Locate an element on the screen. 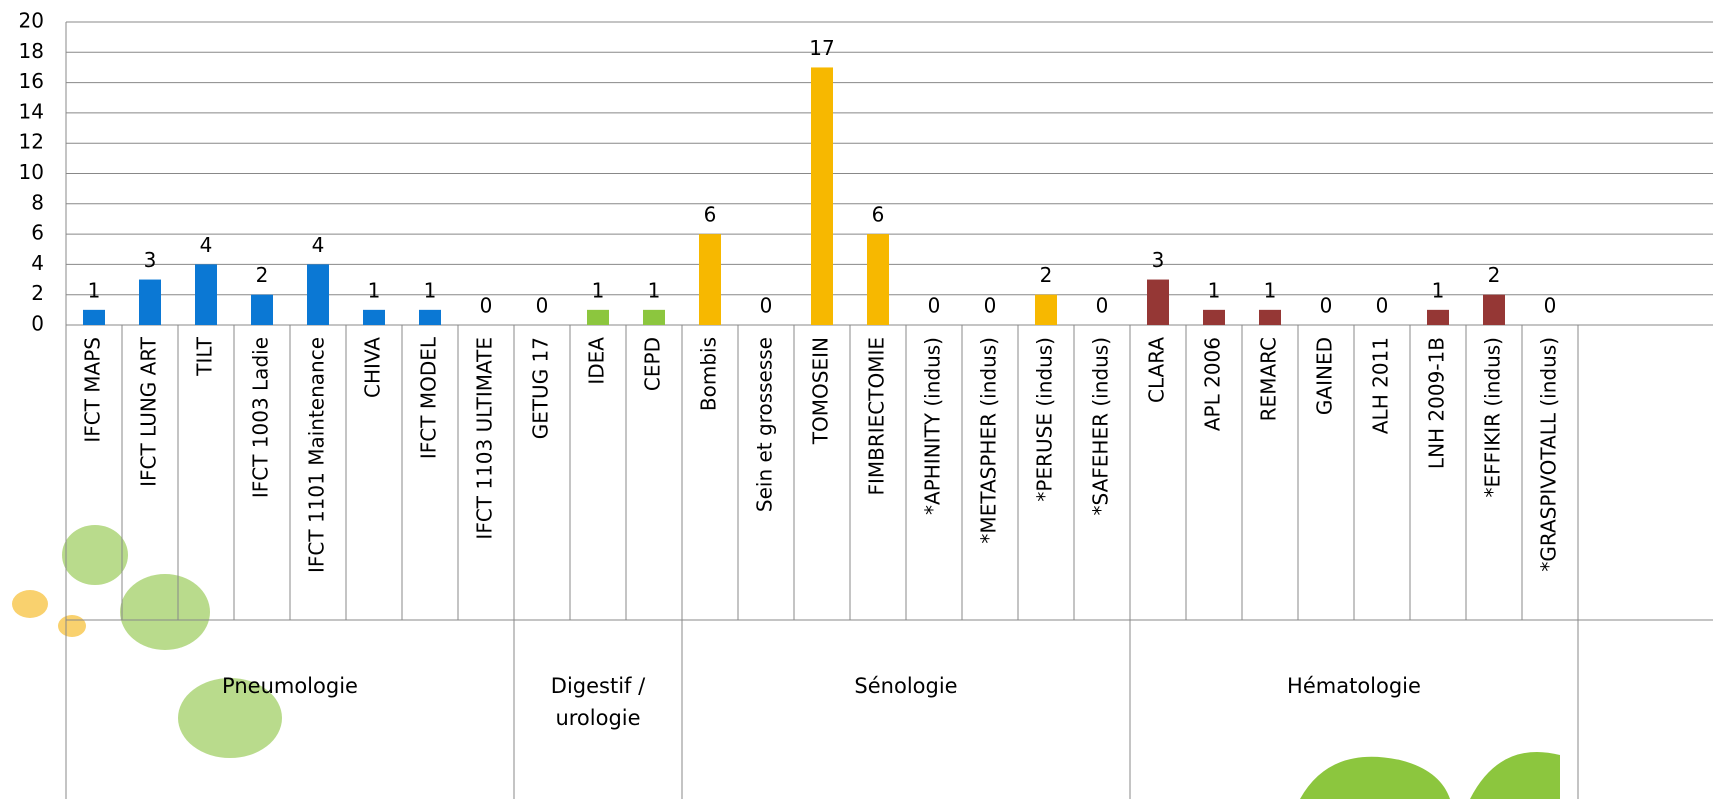 This screenshot has height=799, width=1713. x-tick-label: TOMOSEIN is located at coordinates (821, 391).